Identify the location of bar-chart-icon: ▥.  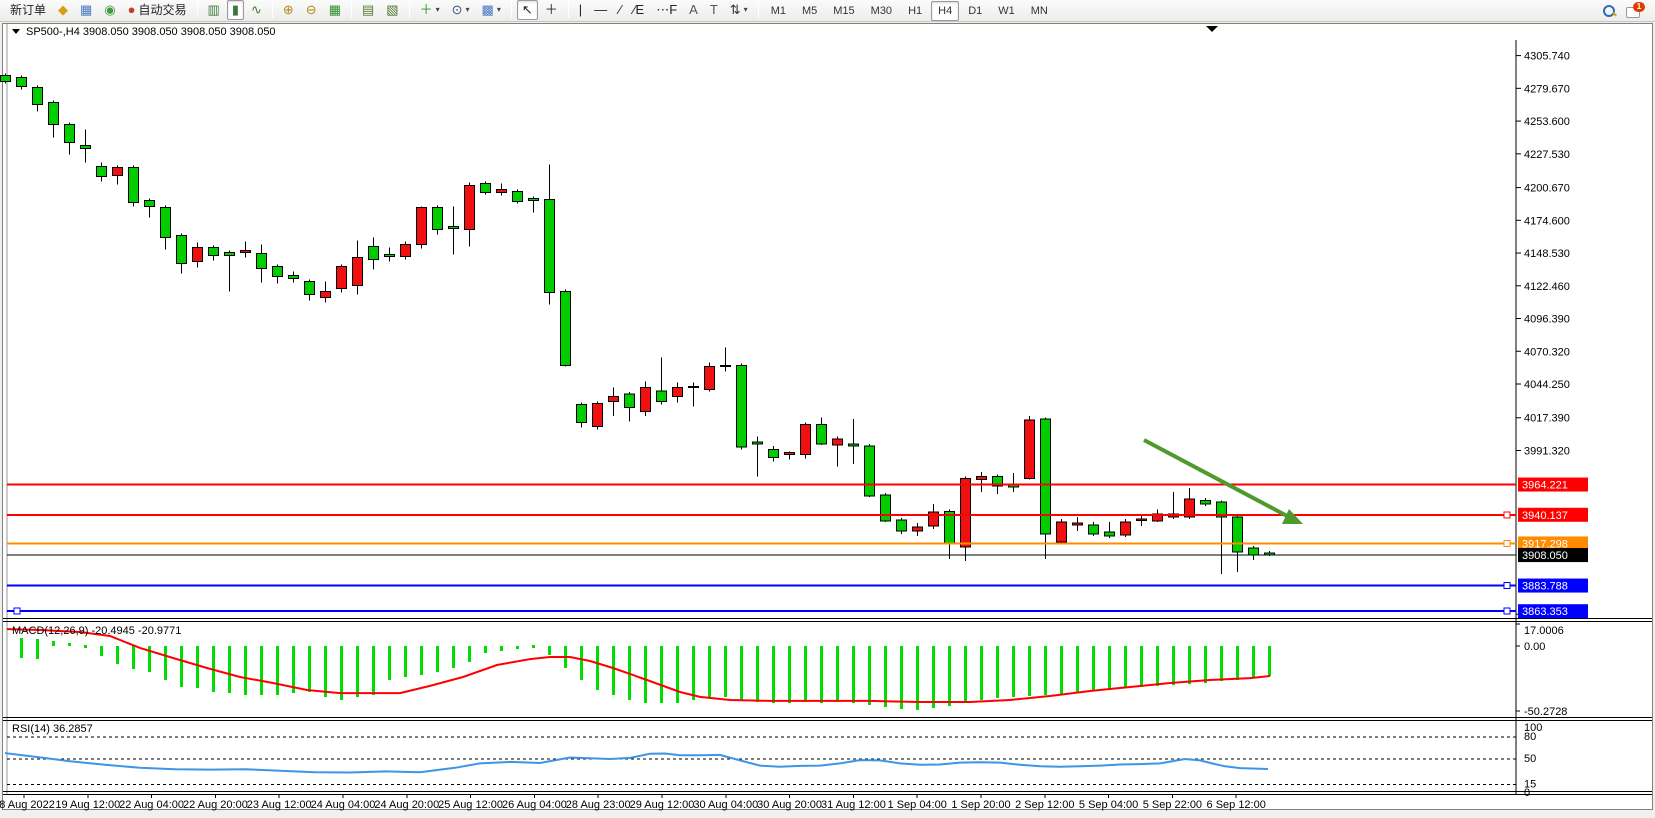
(214, 10).